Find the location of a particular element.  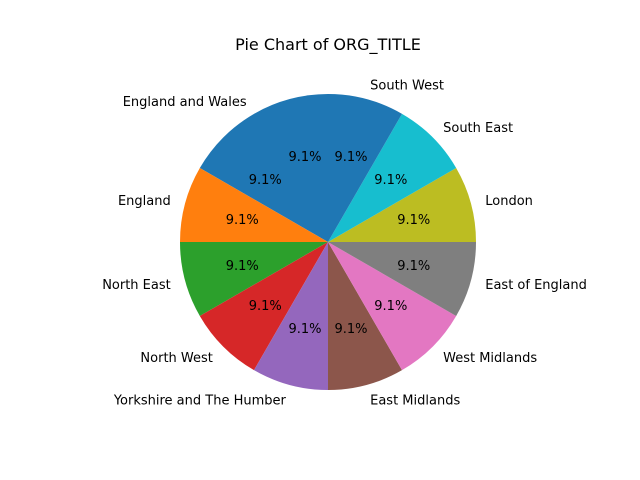

category-label-yorkshire-and-the-humber: Yorkshire and The Humber is located at coordinates (200, 400).